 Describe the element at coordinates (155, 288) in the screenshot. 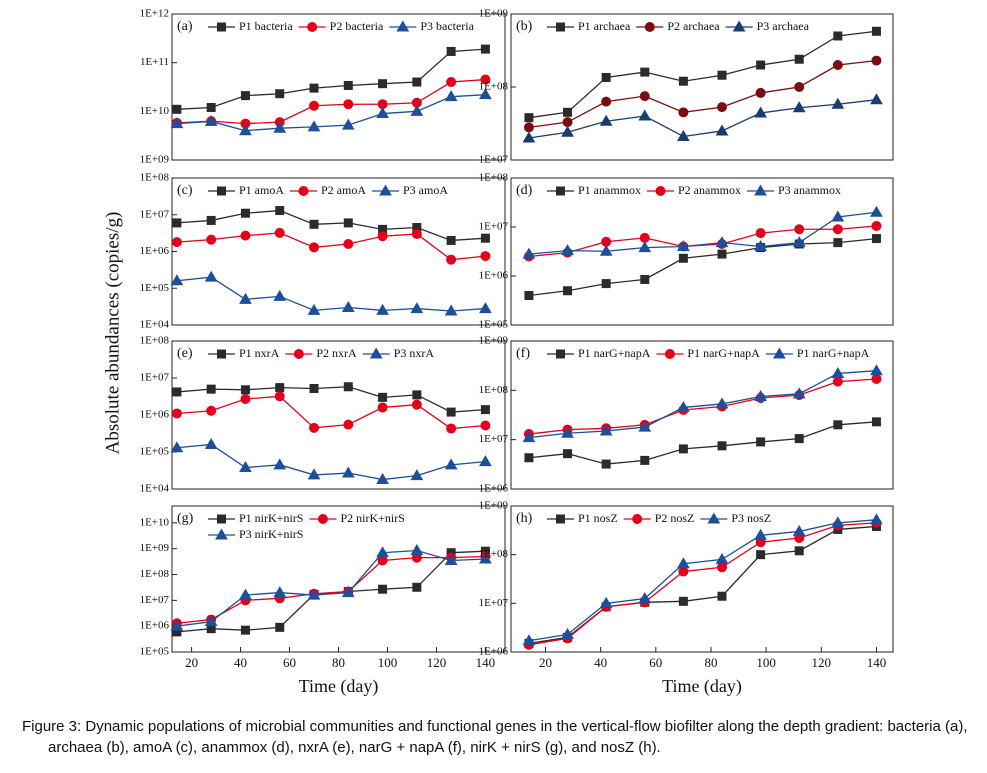

I see `y-tick-label: 1E+05` at that location.